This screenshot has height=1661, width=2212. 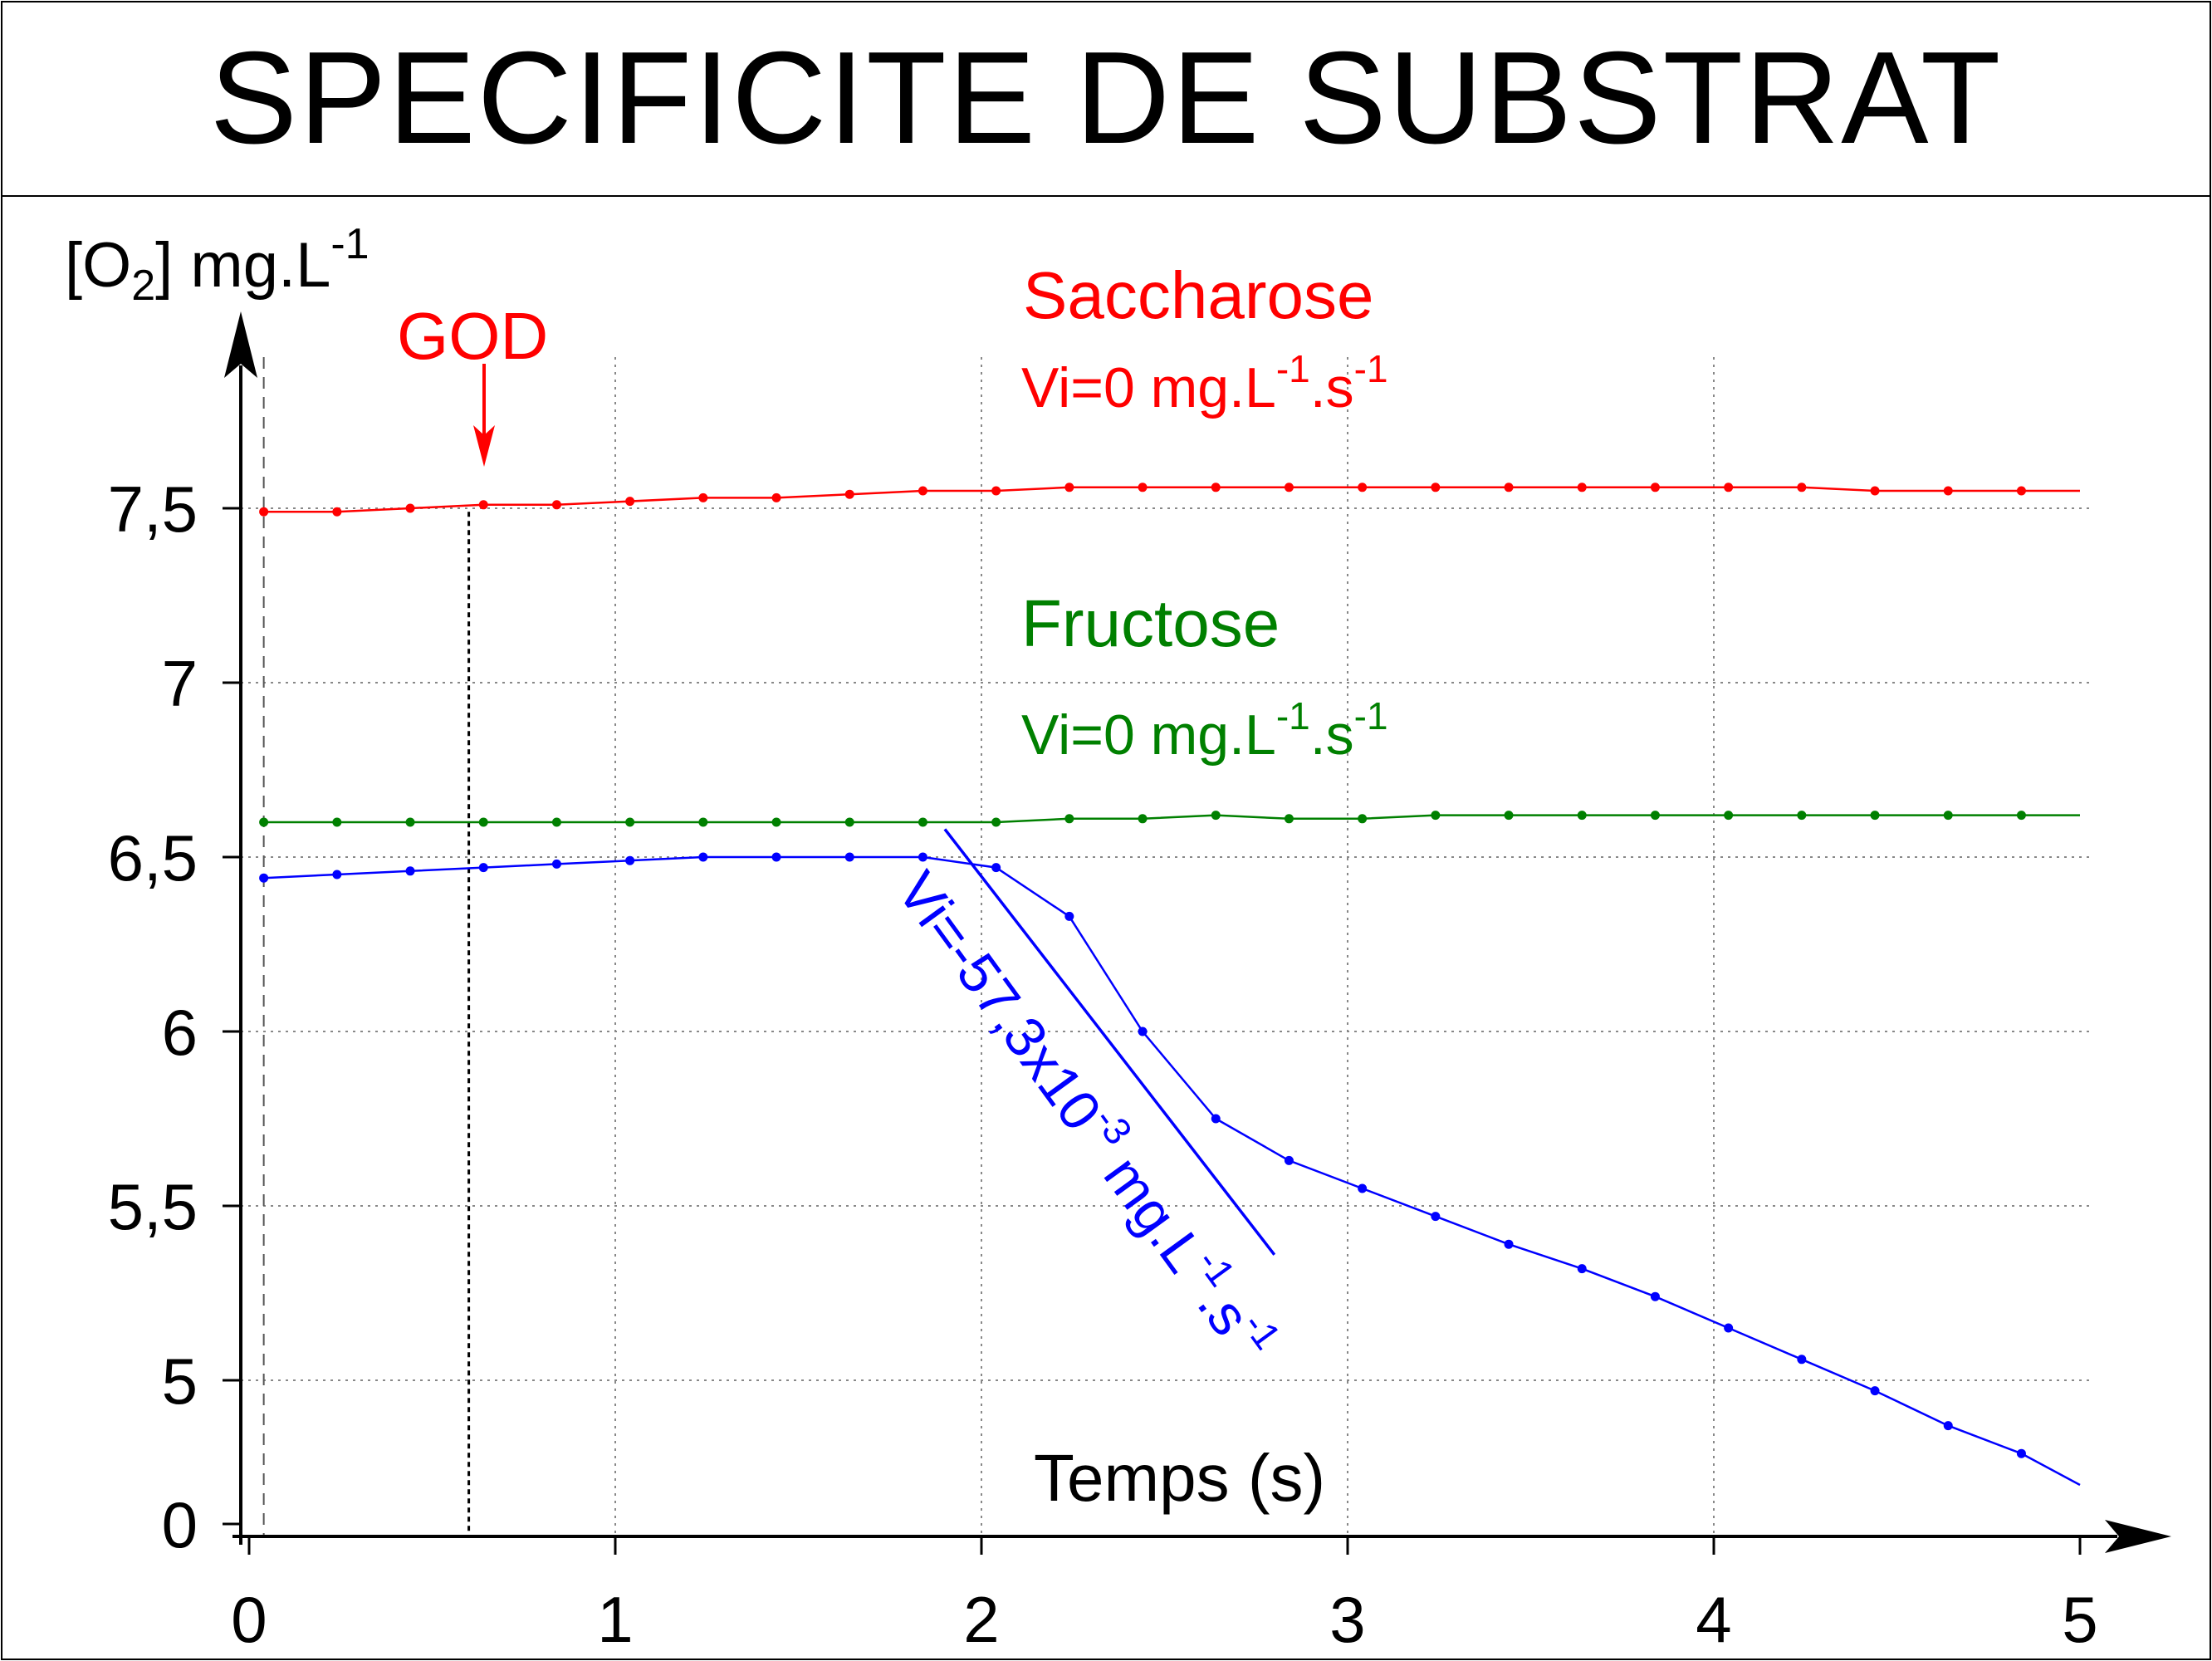 What do you see at coordinates (98, 265) in the screenshot?
I see `y-axis-label-main: [O` at bounding box center [98, 265].